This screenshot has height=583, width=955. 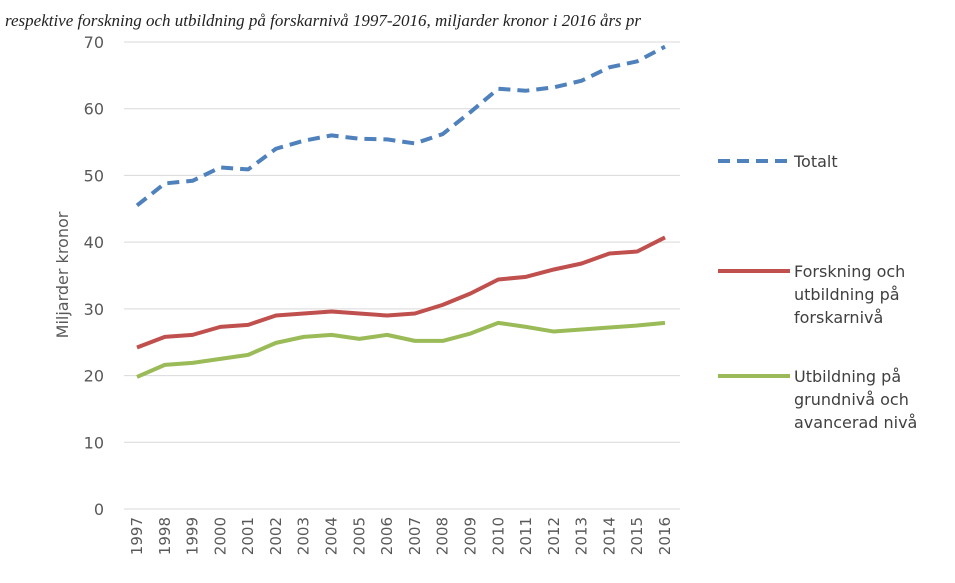 What do you see at coordinates (62, 274) in the screenshot?
I see `y-axis-label: Miljarder kronor` at bounding box center [62, 274].